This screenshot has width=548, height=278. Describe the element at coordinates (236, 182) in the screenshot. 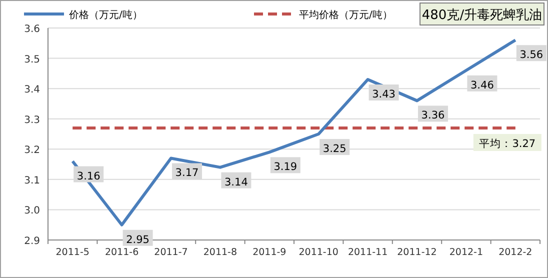

I see `data-label: 3.14` at that location.